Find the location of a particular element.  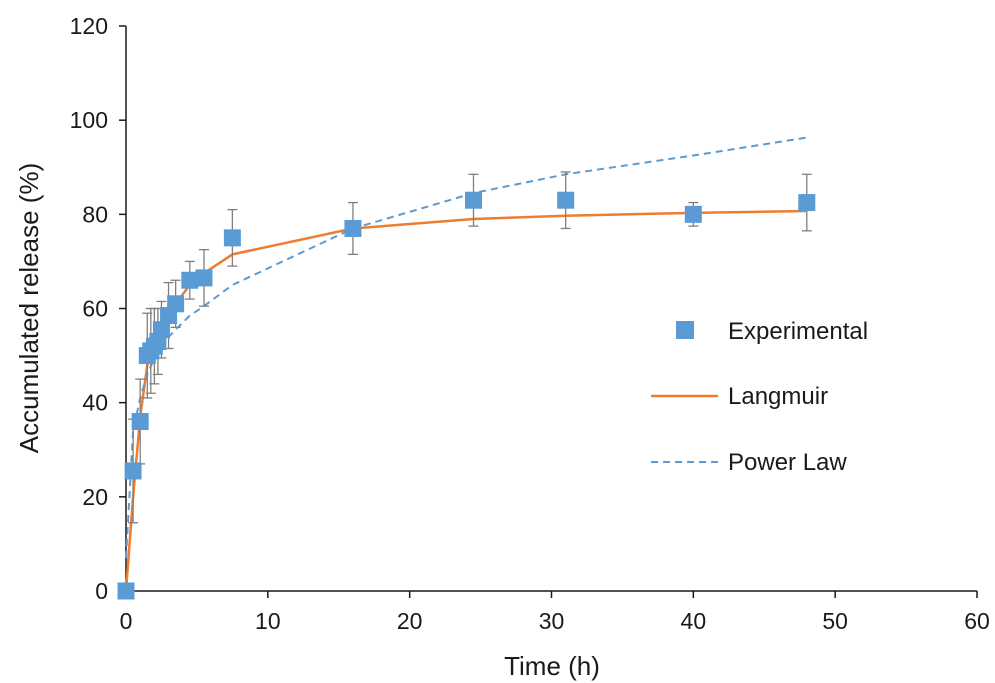

x-tick-label: 20 is located at coordinates (410, 621).